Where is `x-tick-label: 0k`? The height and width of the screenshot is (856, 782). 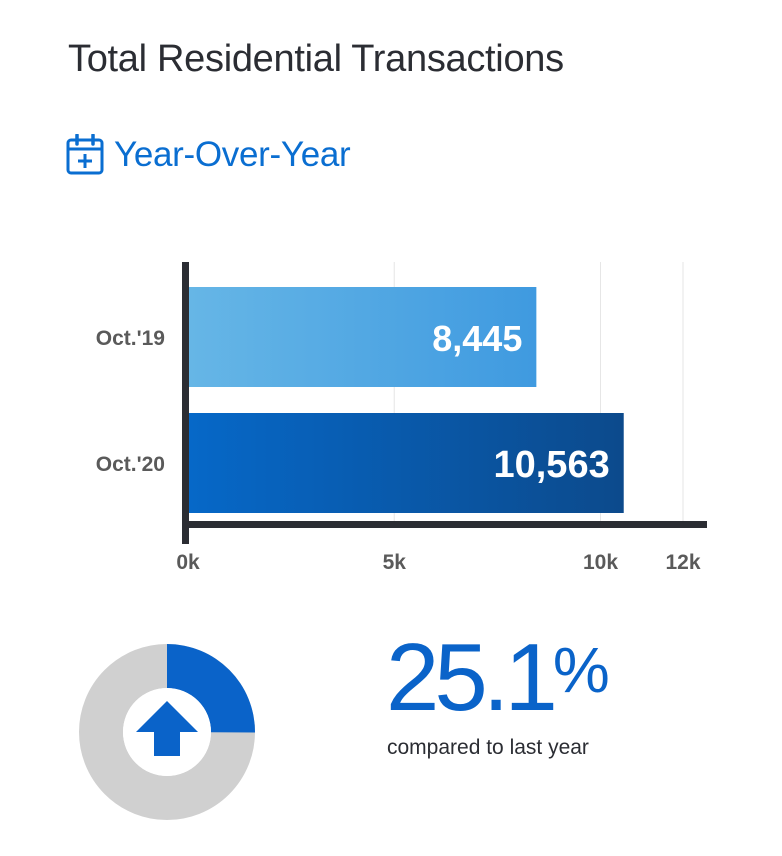
x-tick-label: 0k is located at coordinates (188, 562).